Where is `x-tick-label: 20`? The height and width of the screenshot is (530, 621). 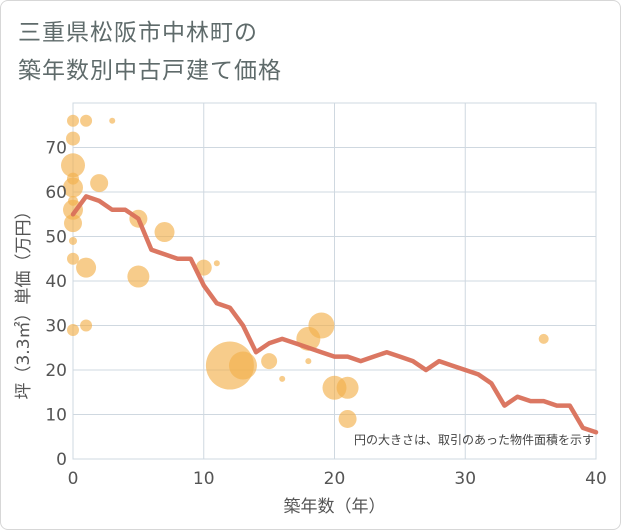 x-tick-label: 20 is located at coordinates (335, 479).